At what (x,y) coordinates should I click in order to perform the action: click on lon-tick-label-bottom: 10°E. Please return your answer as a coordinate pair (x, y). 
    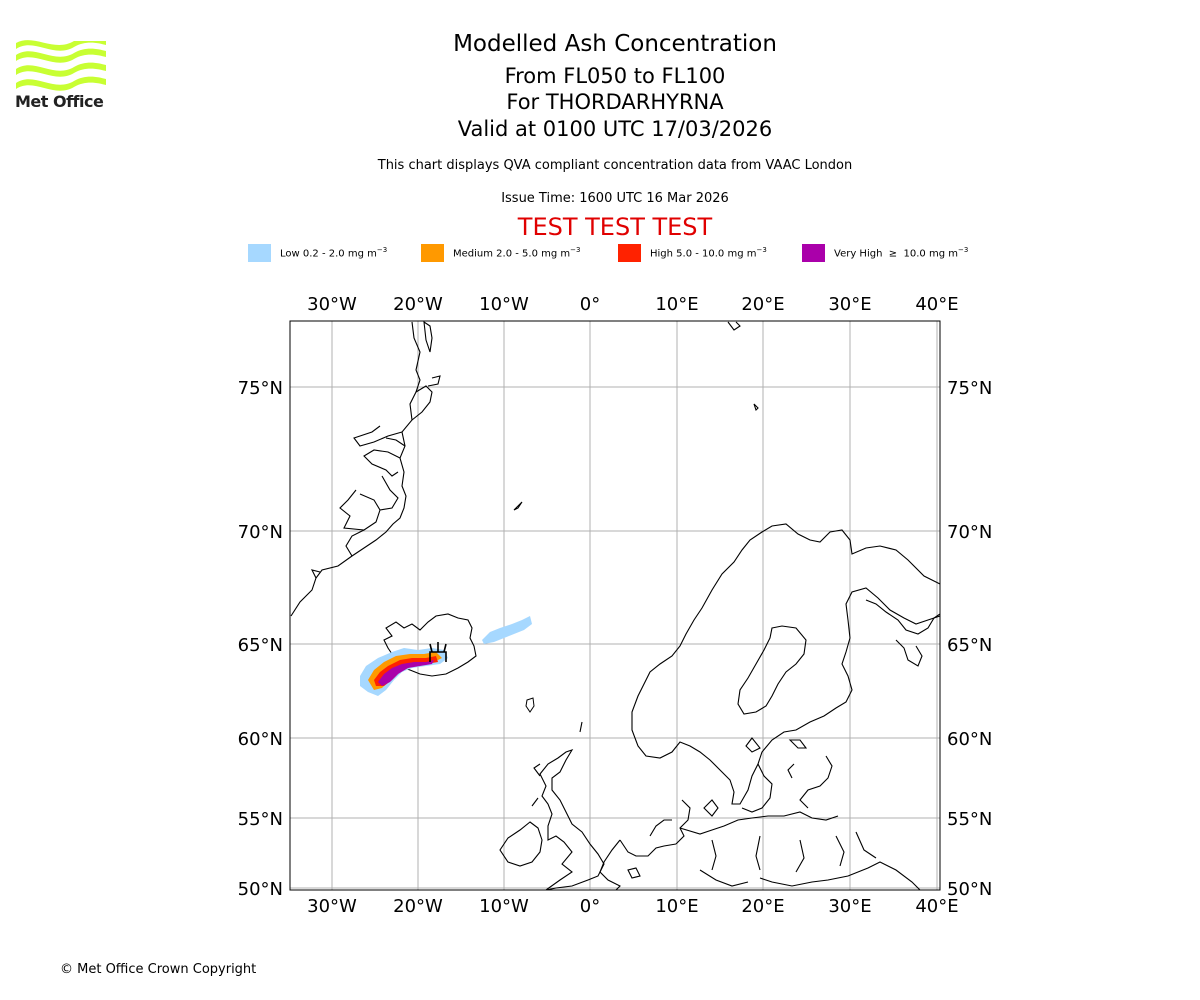
    Looking at the image, I should click on (676, 906).